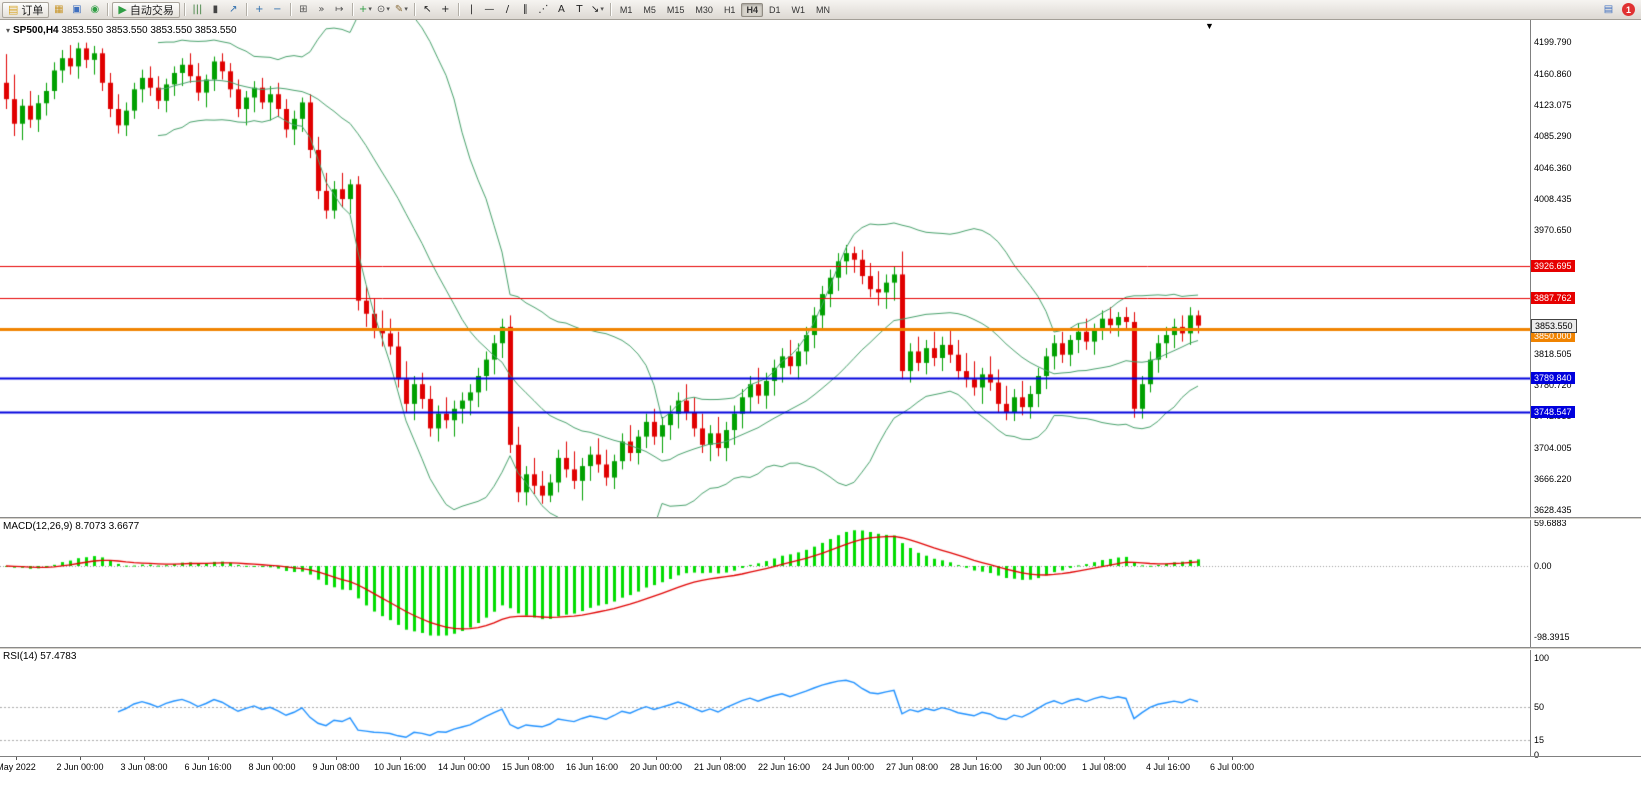 Image resolution: width=1641 pixels, height=810 pixels. Describe the element at coordinates (1543, 566) in the screenshot. I see `macd-axis-label: 0.00` at that location.